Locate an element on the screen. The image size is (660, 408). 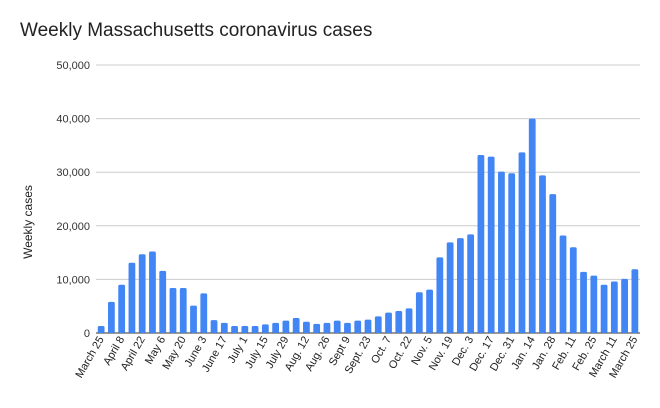
y-tick-label: 50,000 is located at coordinates (73, 66).